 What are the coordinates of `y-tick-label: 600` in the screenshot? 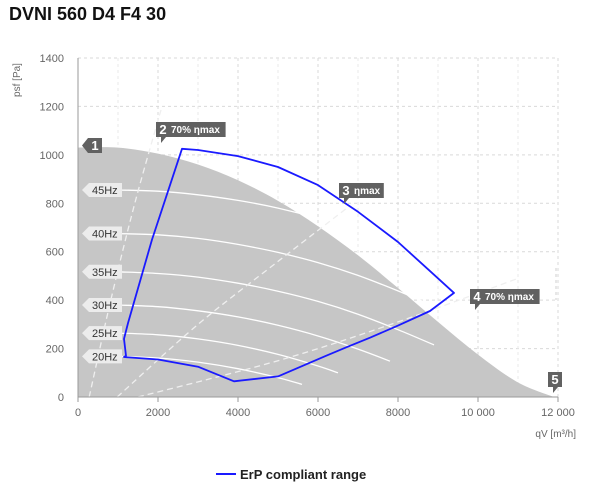 It's located at (55, 253).